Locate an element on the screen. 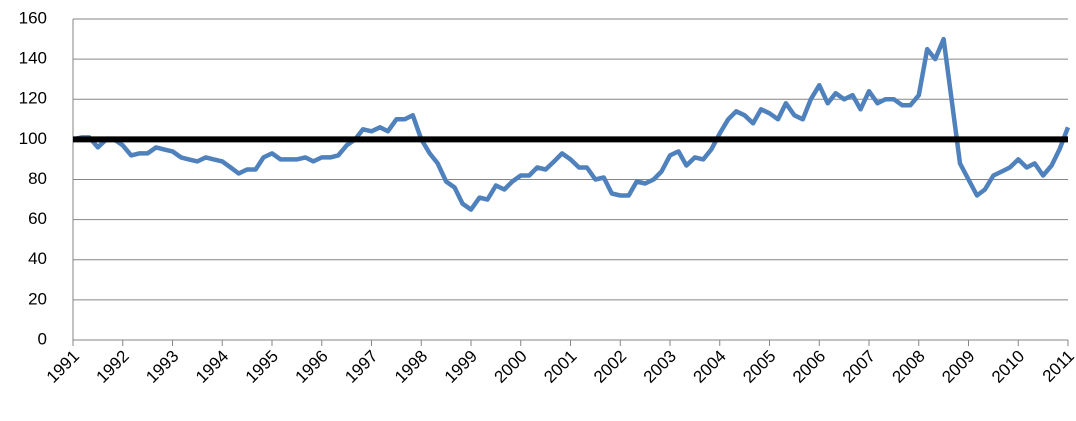 This screenshot has width=1076, height=421. x-tick-label: 2000 is located at coordinates (511, 367).